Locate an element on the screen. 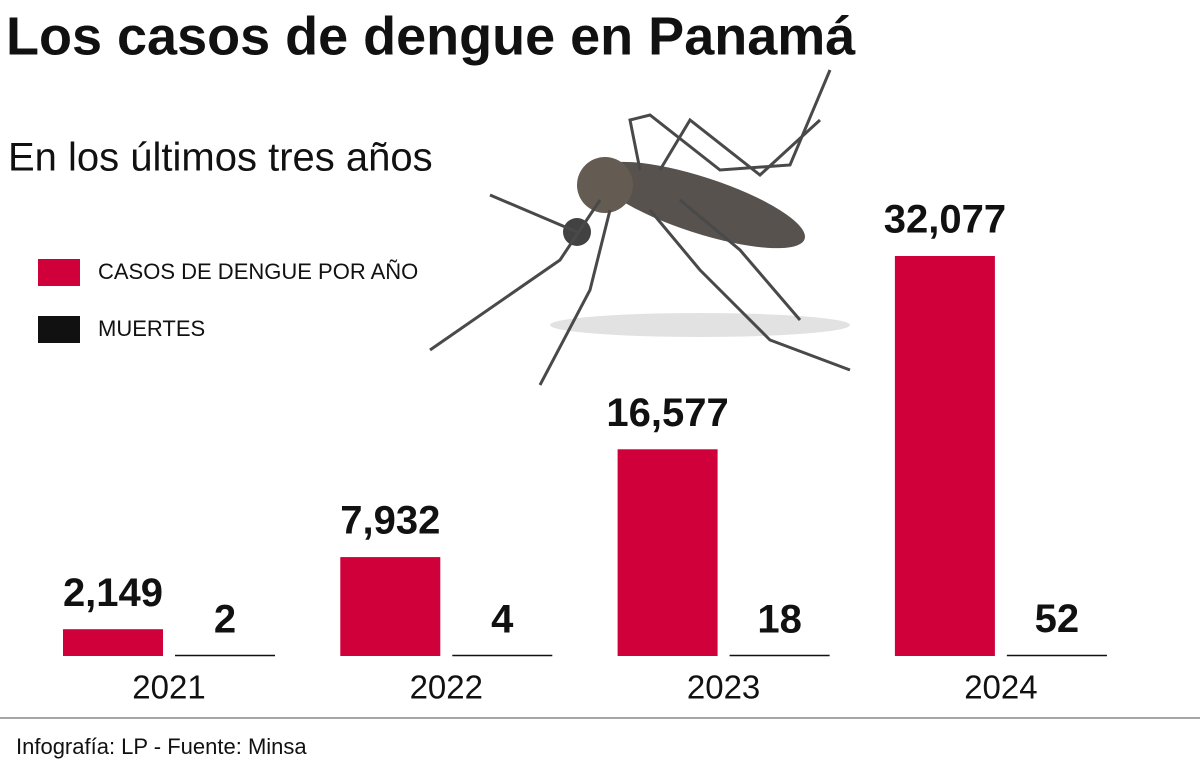 This screenshot has height=772, width=1200. value-label: 52 is located at coordinates (1057, 619).